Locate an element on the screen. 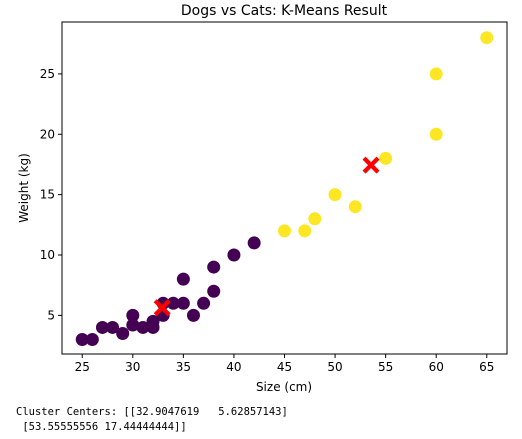 Image resolution: width=522 pixels, height=439 pixels. x-tick-label: 60 is located at coordinates (436, 367).